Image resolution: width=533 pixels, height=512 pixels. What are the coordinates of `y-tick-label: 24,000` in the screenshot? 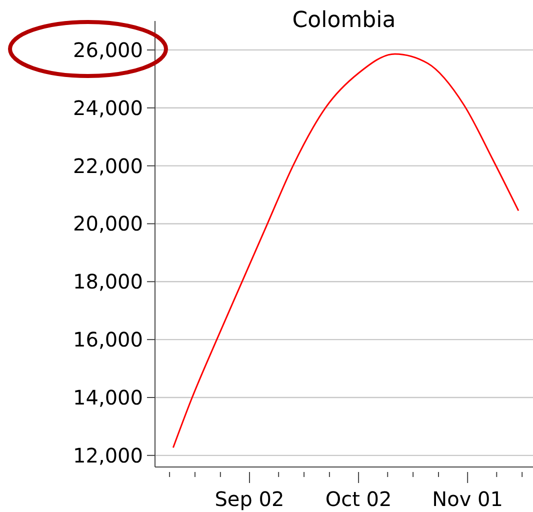 It's located at (108, 108).